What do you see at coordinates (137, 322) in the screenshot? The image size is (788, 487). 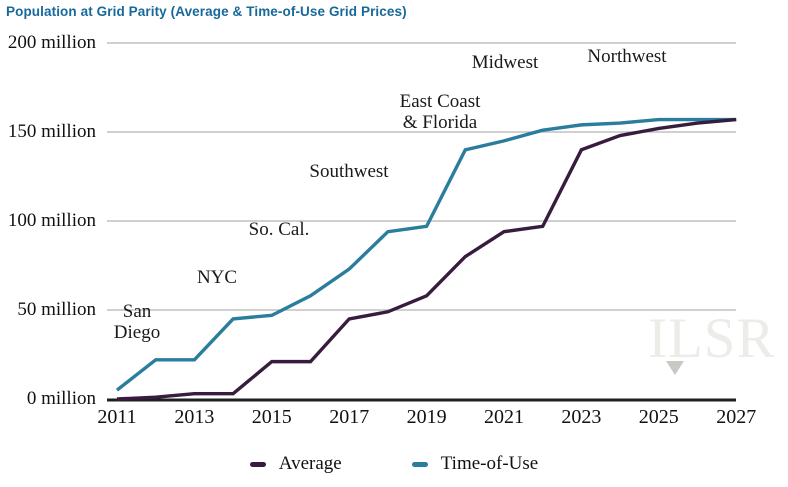 I see `annotation-region-label: San Diego` at bounding box center [137, 322].